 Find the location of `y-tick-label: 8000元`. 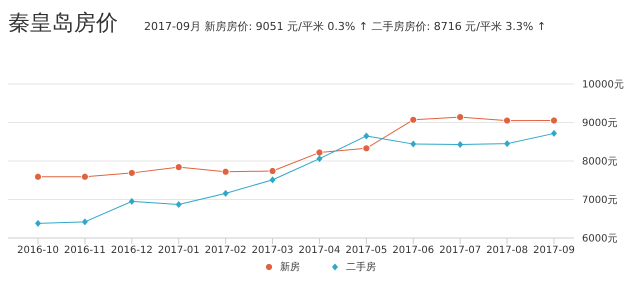

y-tick-label: 8000元 is located at coordinates (600, 162).